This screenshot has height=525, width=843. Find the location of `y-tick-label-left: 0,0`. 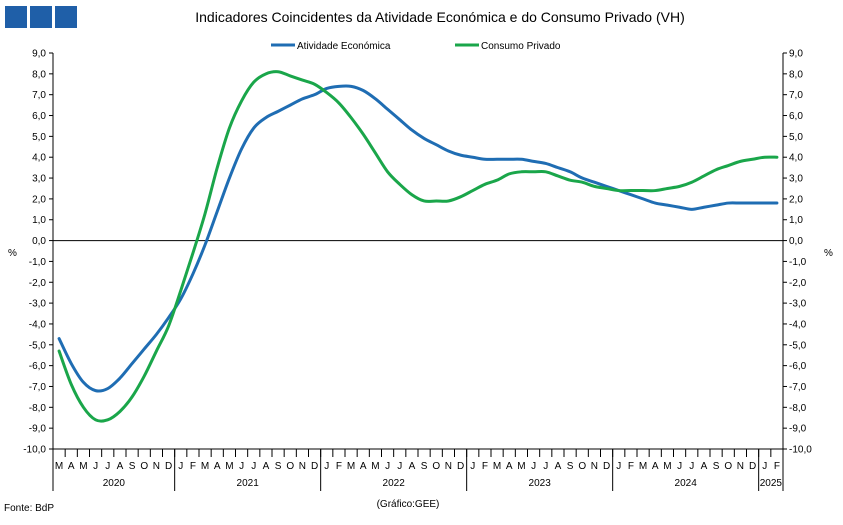

y-tick-label-left: 0,0 is located at coordinates (39, 241).